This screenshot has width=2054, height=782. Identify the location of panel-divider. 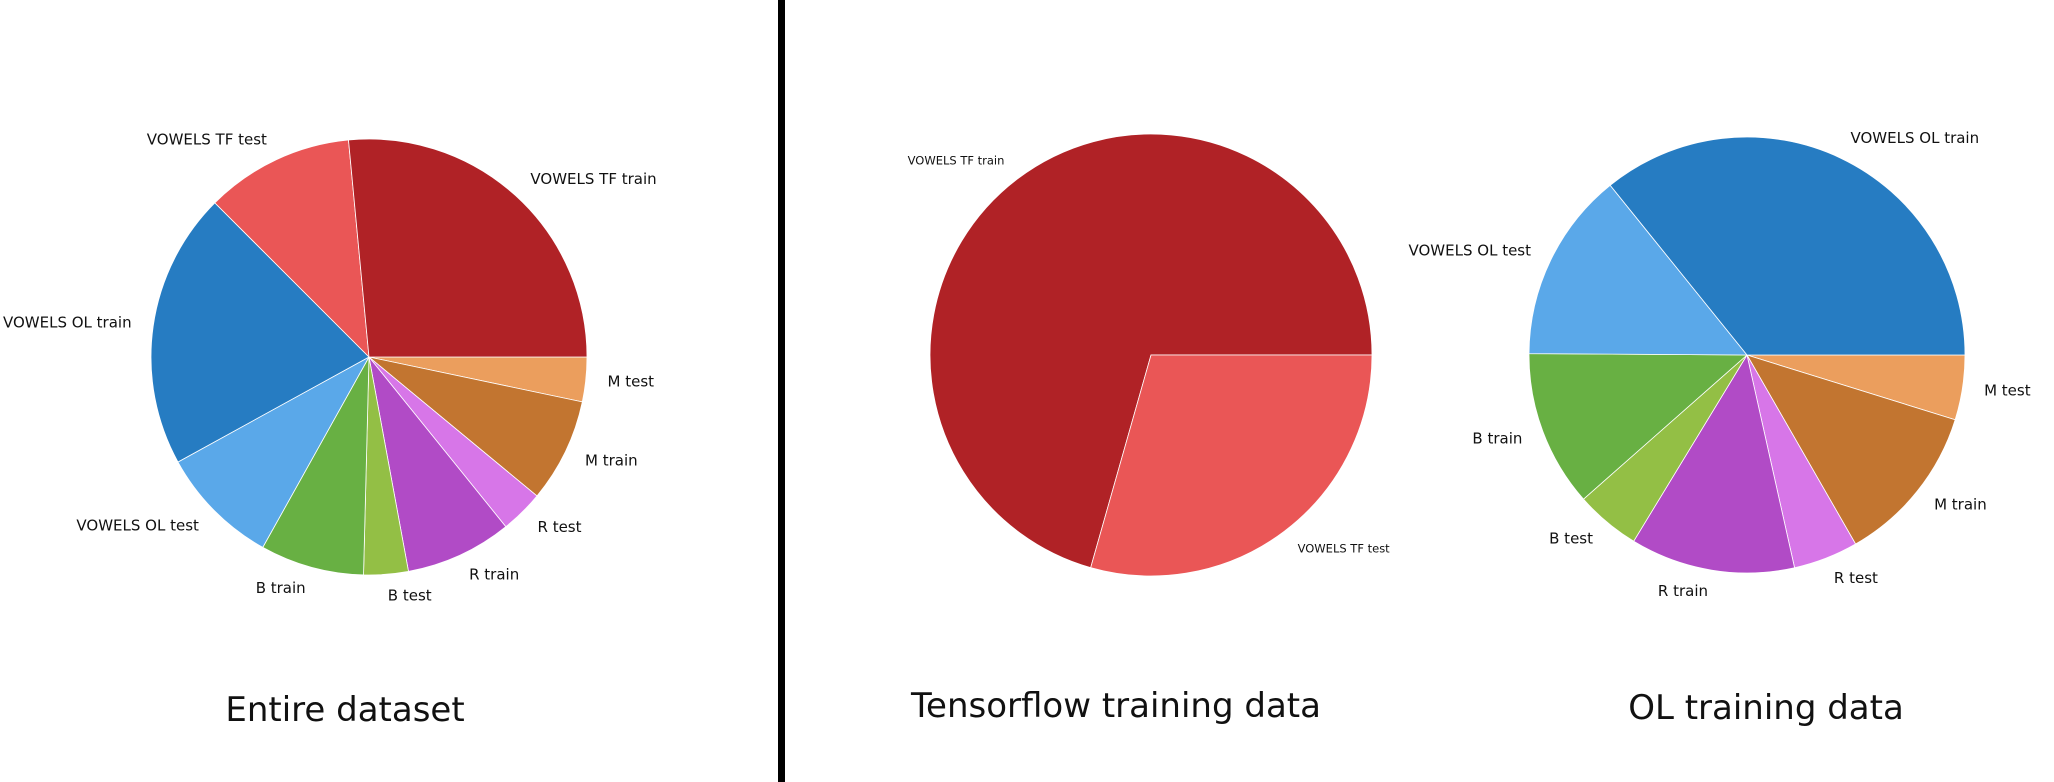
(781, 391).